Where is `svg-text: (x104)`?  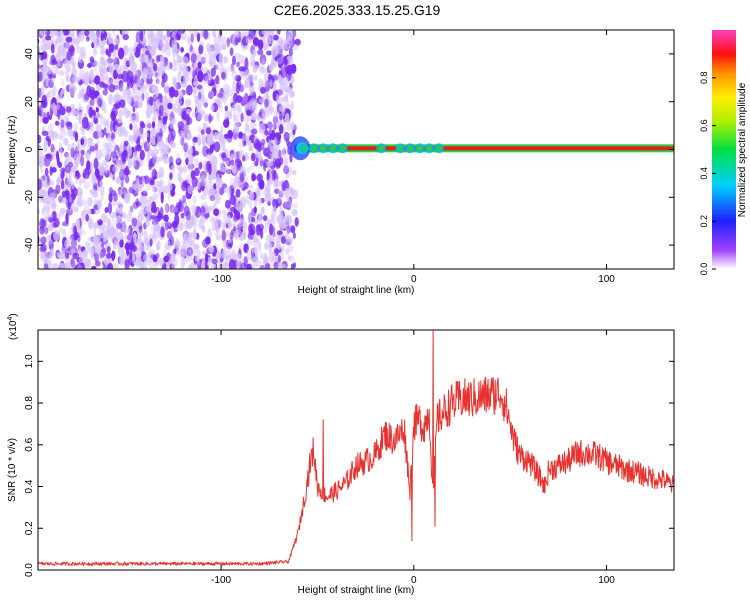
svg-text: (x104) is located at coordinates (13, 326).